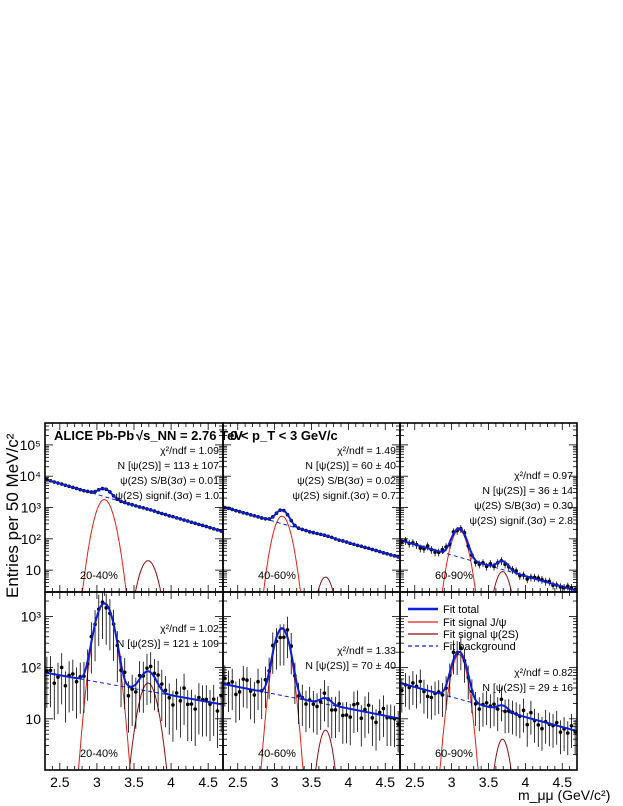 This screenshot has width=623, height=806. Describe the element at coordinates (366, 451) in the screenshot. I see `stats-line-r1c2: χ²/ndf = 1.49` at that location.